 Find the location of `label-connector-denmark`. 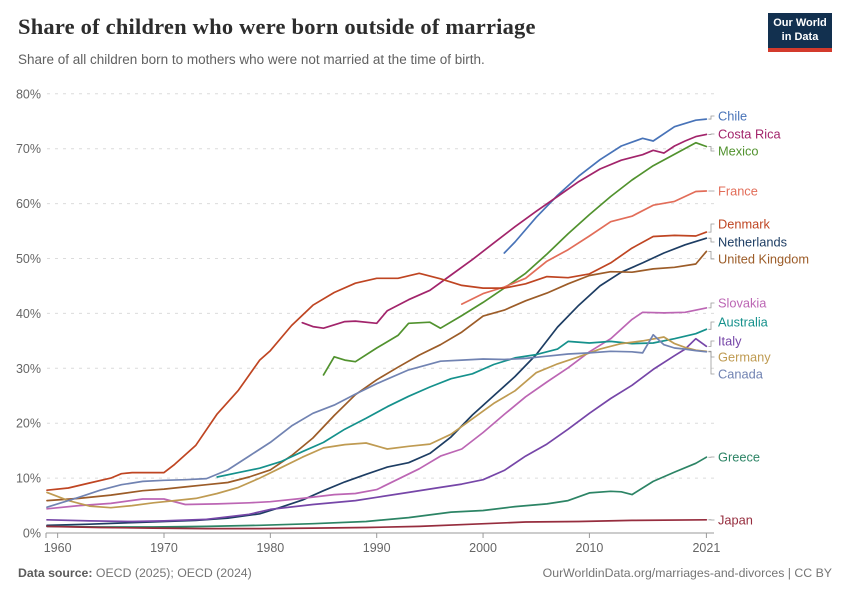

label-connector-denmark is located at coordinates (711, 228).